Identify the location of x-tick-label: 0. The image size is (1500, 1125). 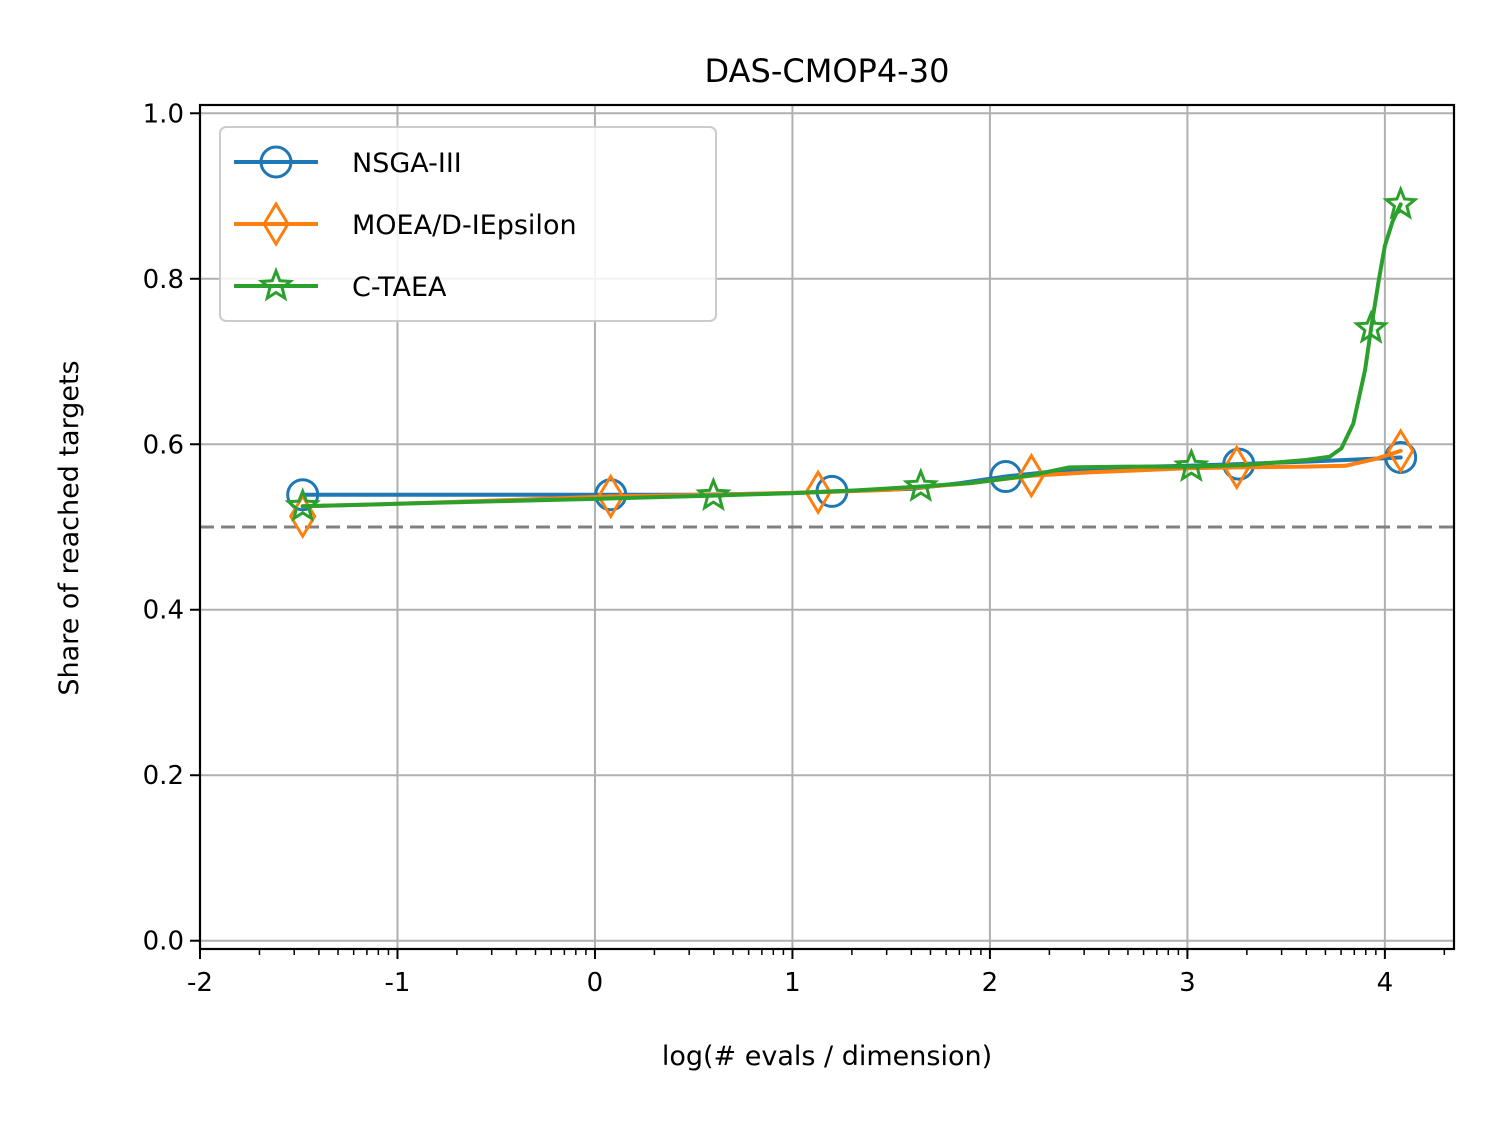
(595, 983).